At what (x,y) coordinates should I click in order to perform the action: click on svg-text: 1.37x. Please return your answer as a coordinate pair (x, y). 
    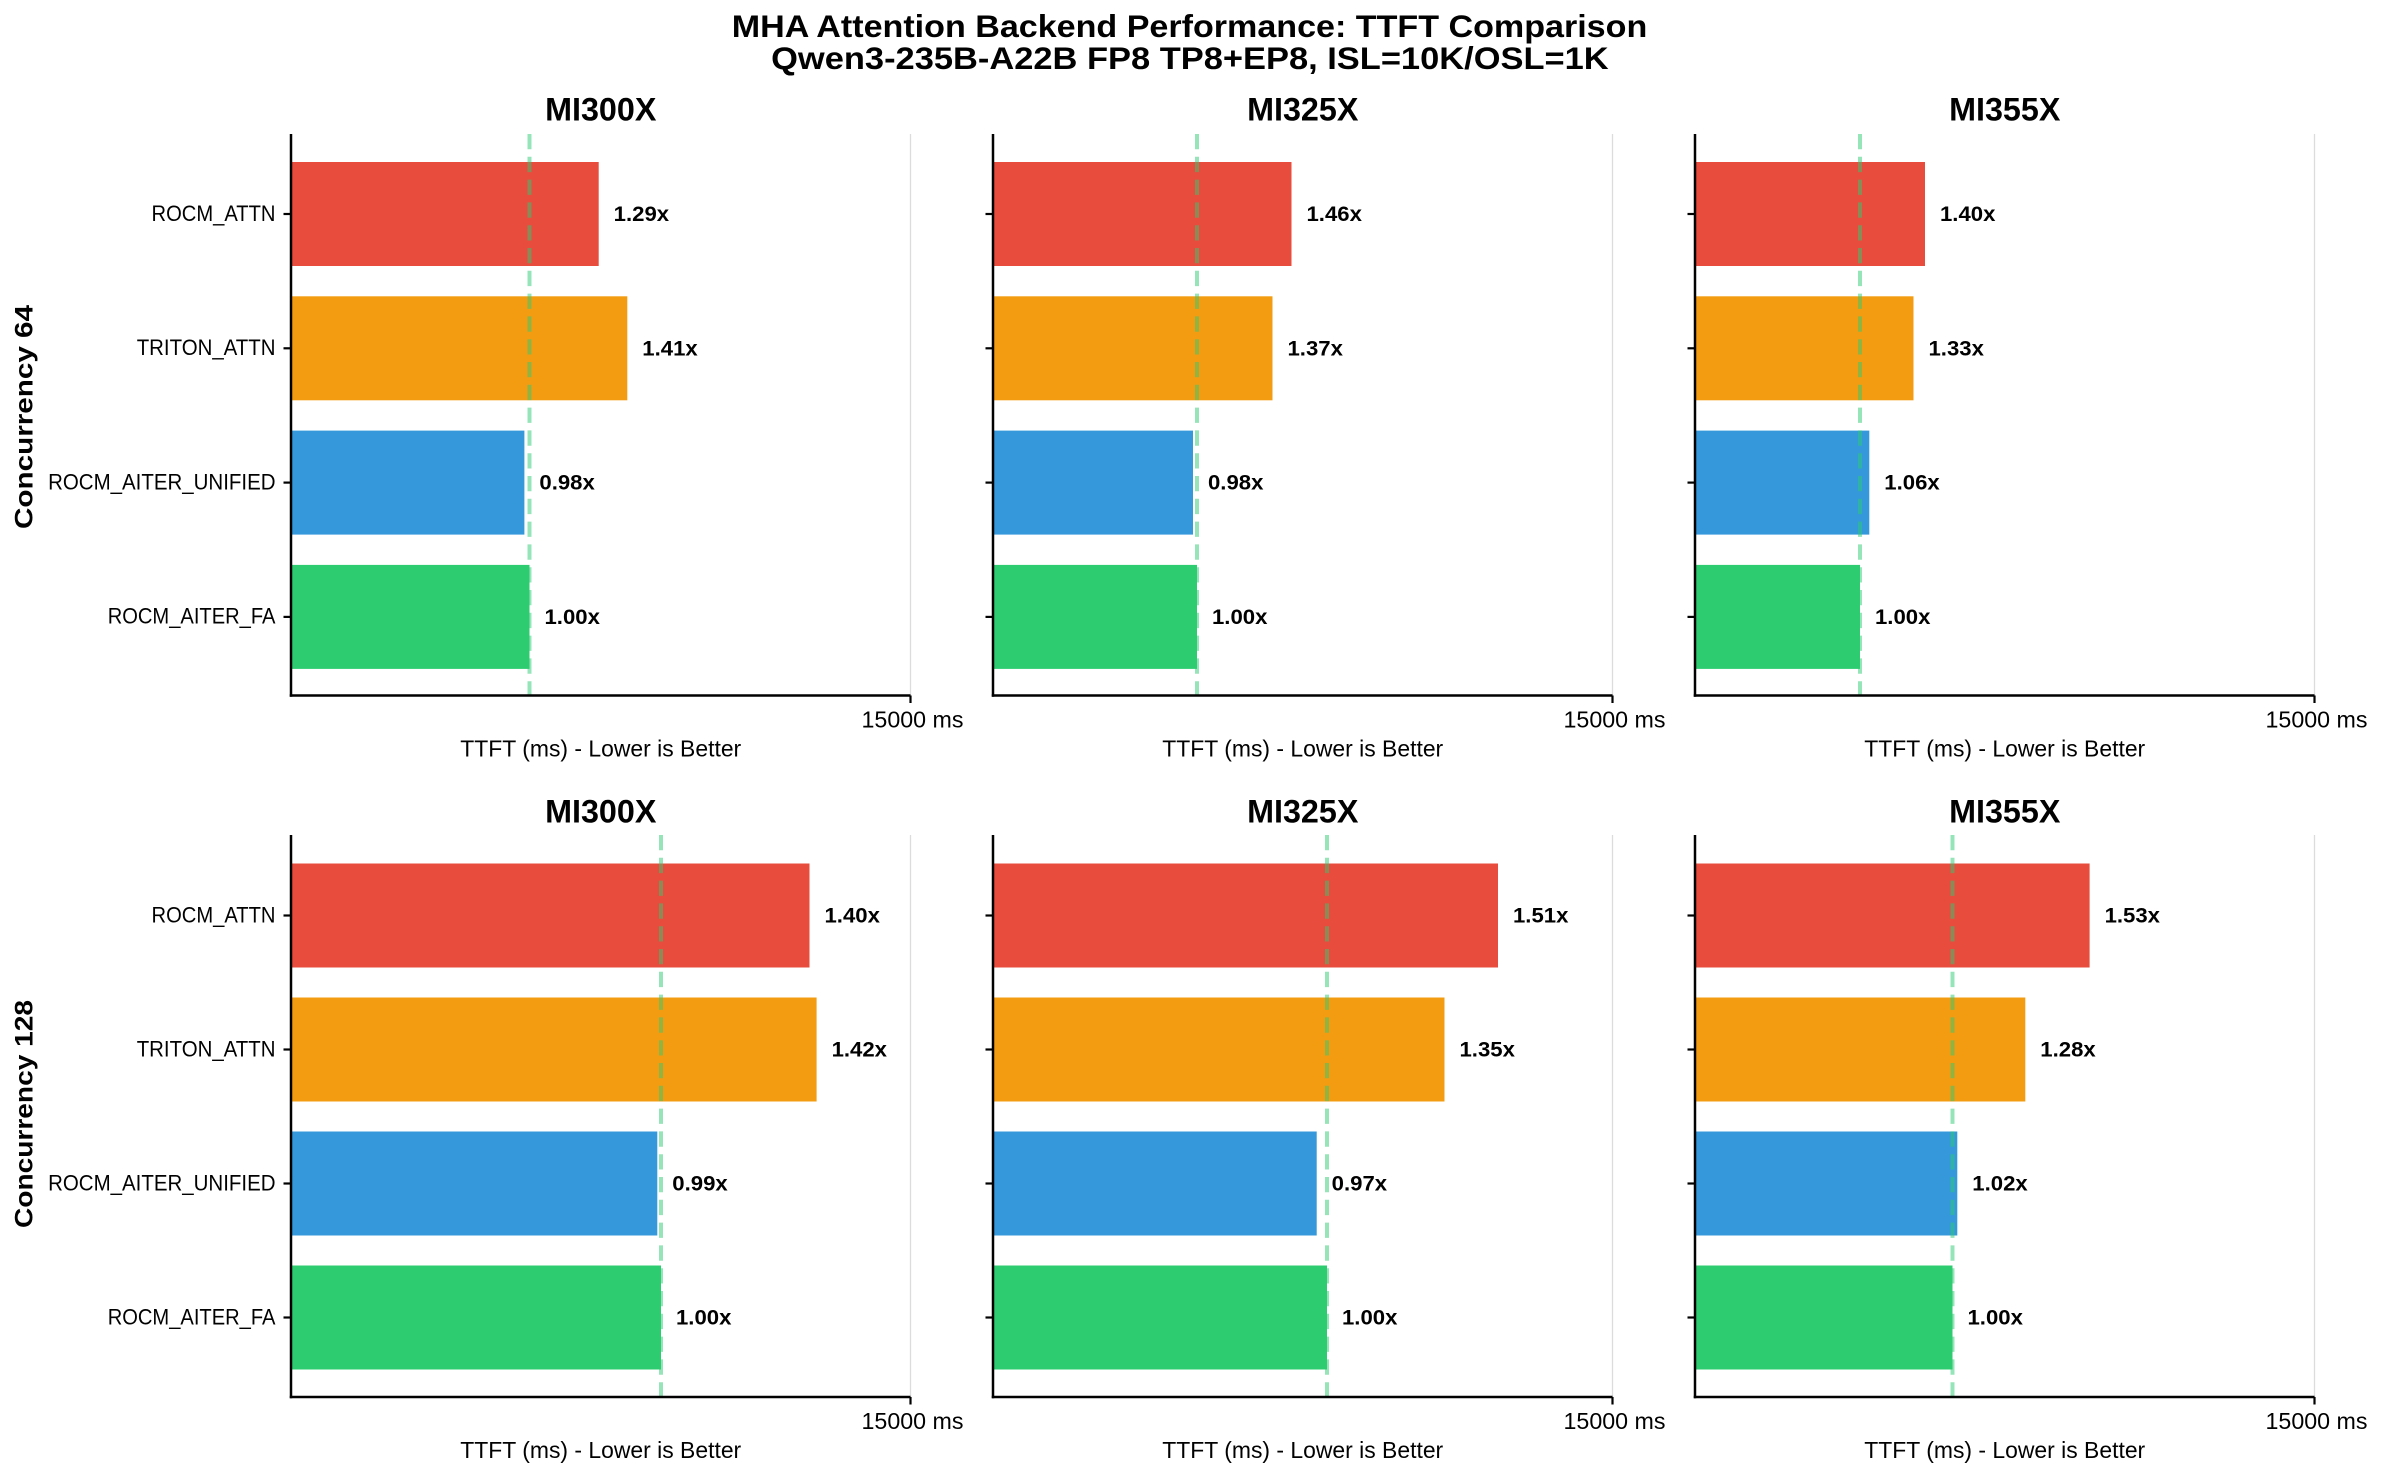
    Looking at the image, I should click on (1316, 348).